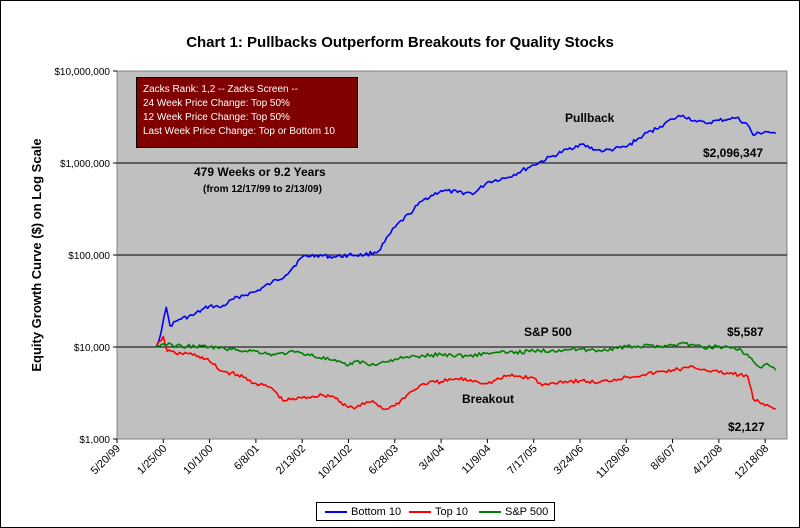  I want to click on x-tick-label: 3/4/04, so click(432, 458).